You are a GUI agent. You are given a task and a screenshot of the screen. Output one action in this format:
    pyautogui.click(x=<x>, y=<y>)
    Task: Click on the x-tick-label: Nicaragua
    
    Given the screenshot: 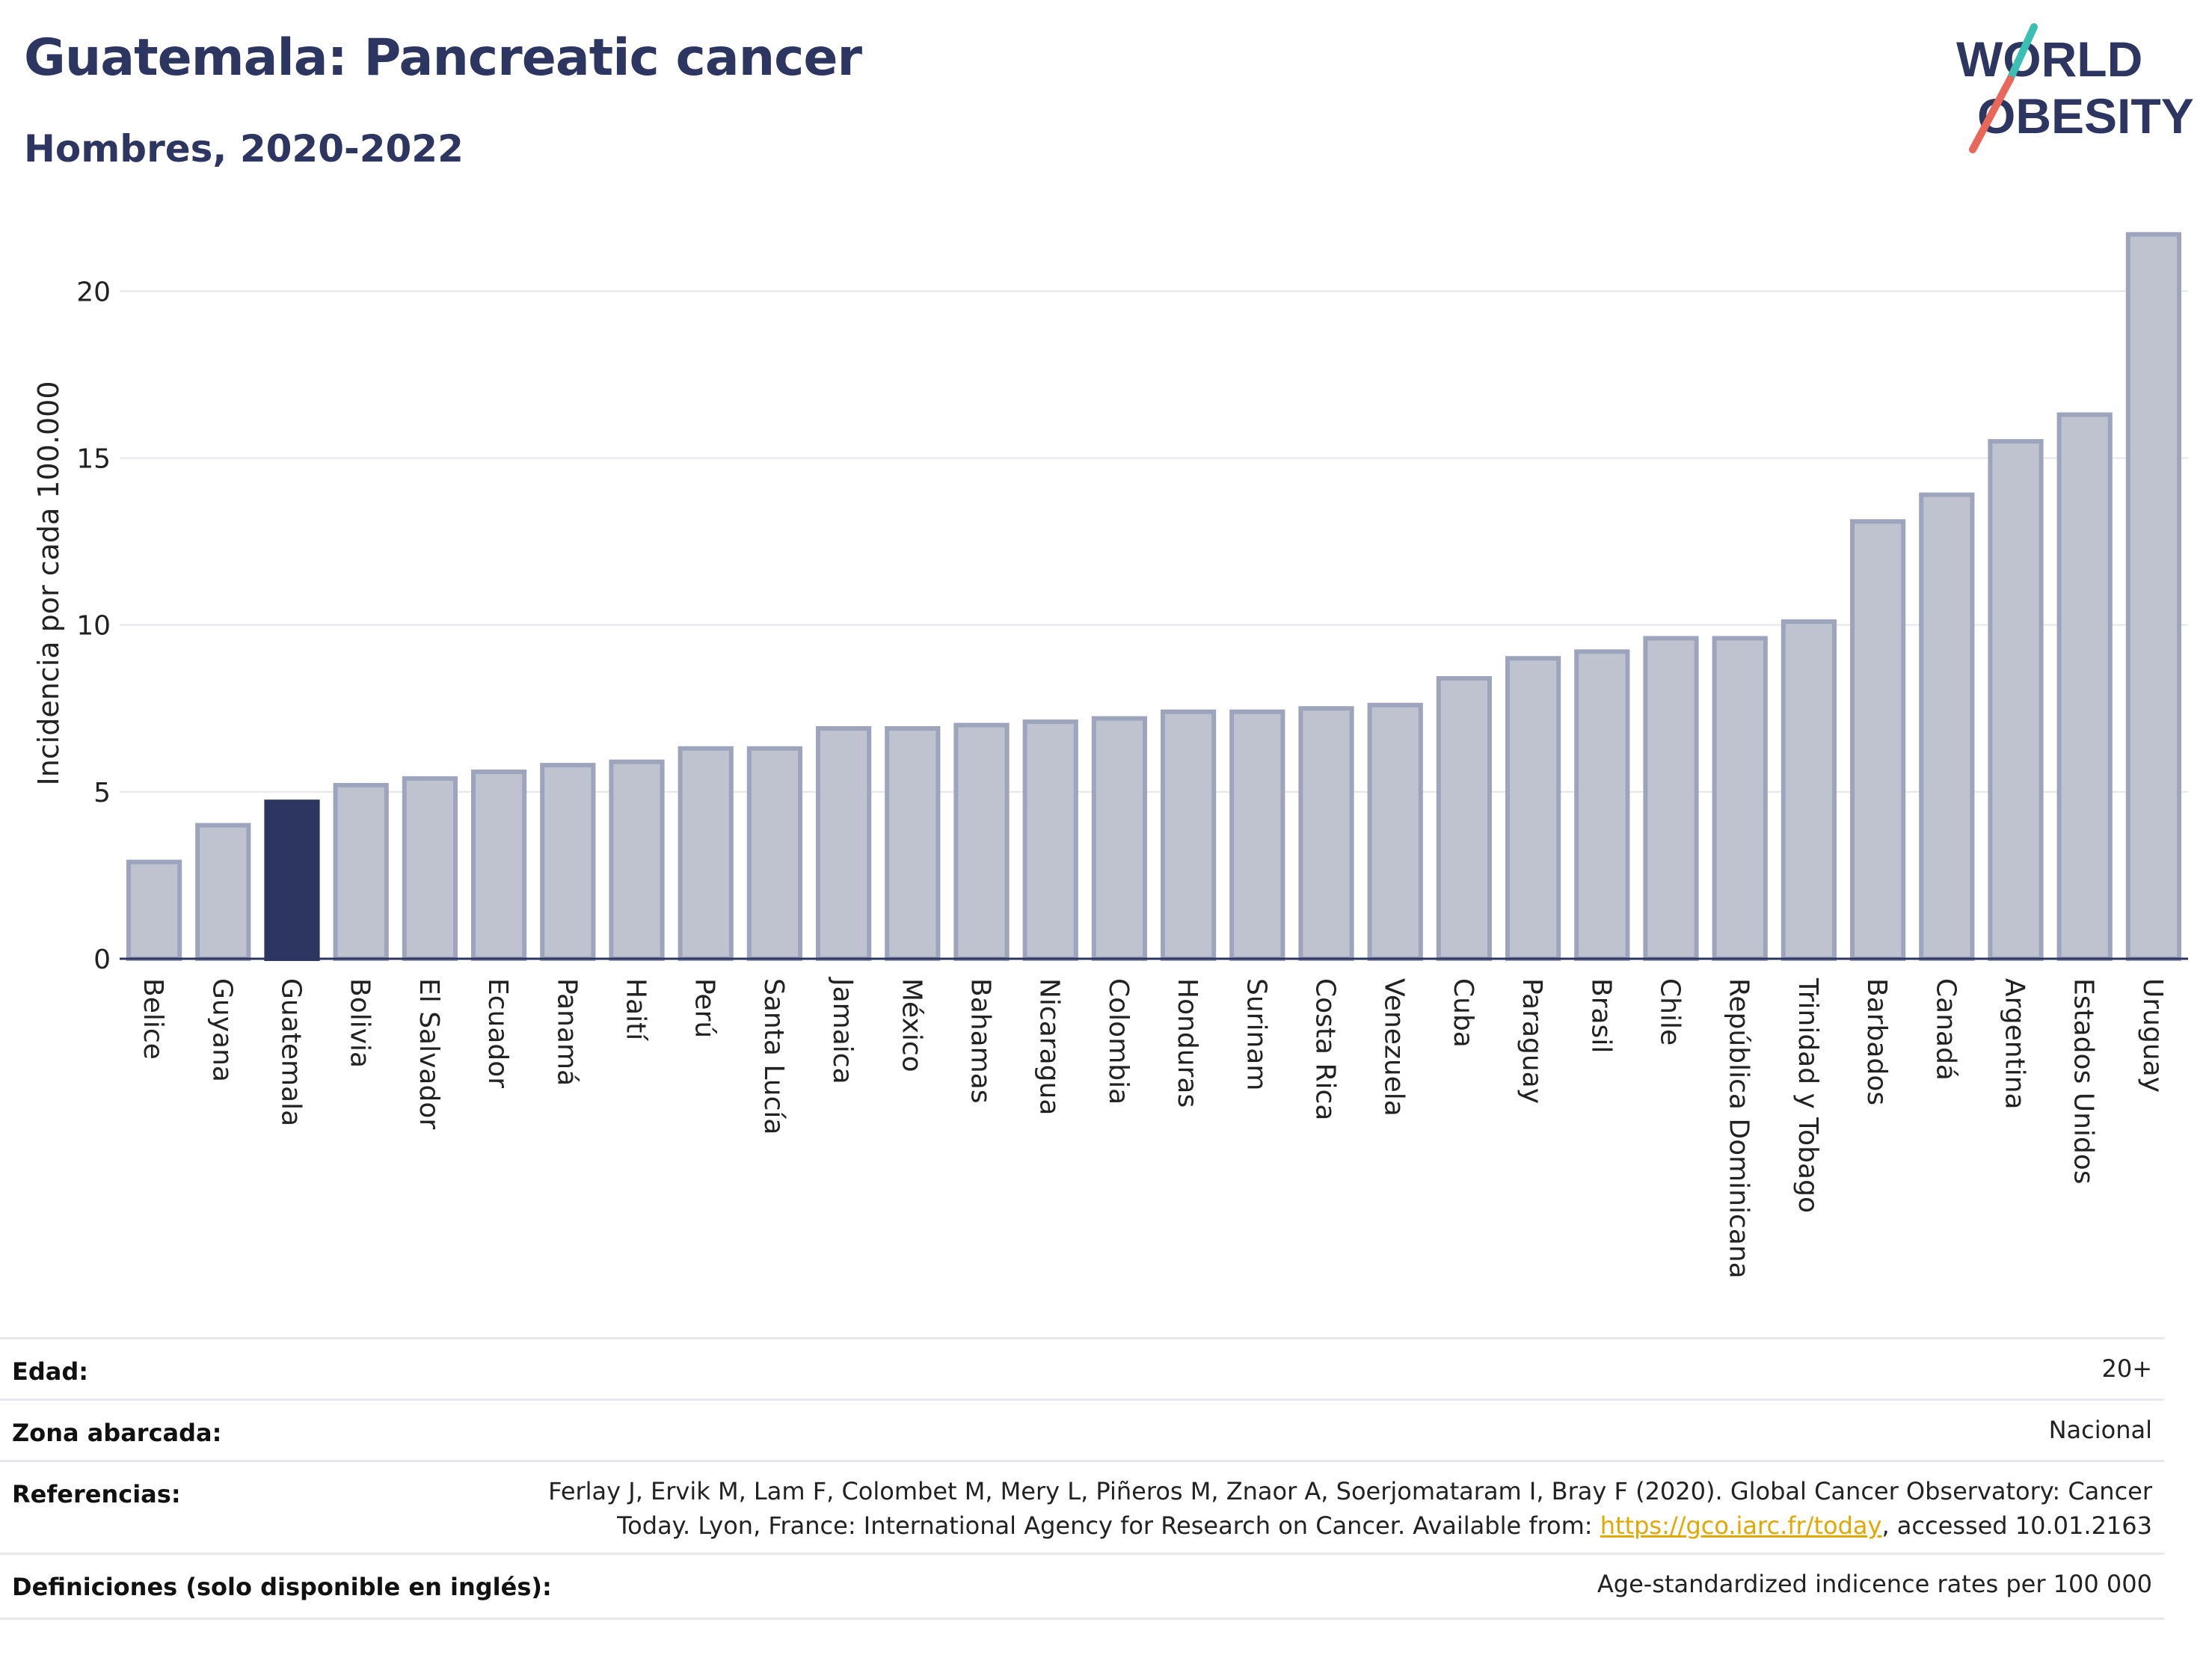 What is the action you would take?
    pyautogui.click(x=1049, y=1046)
    